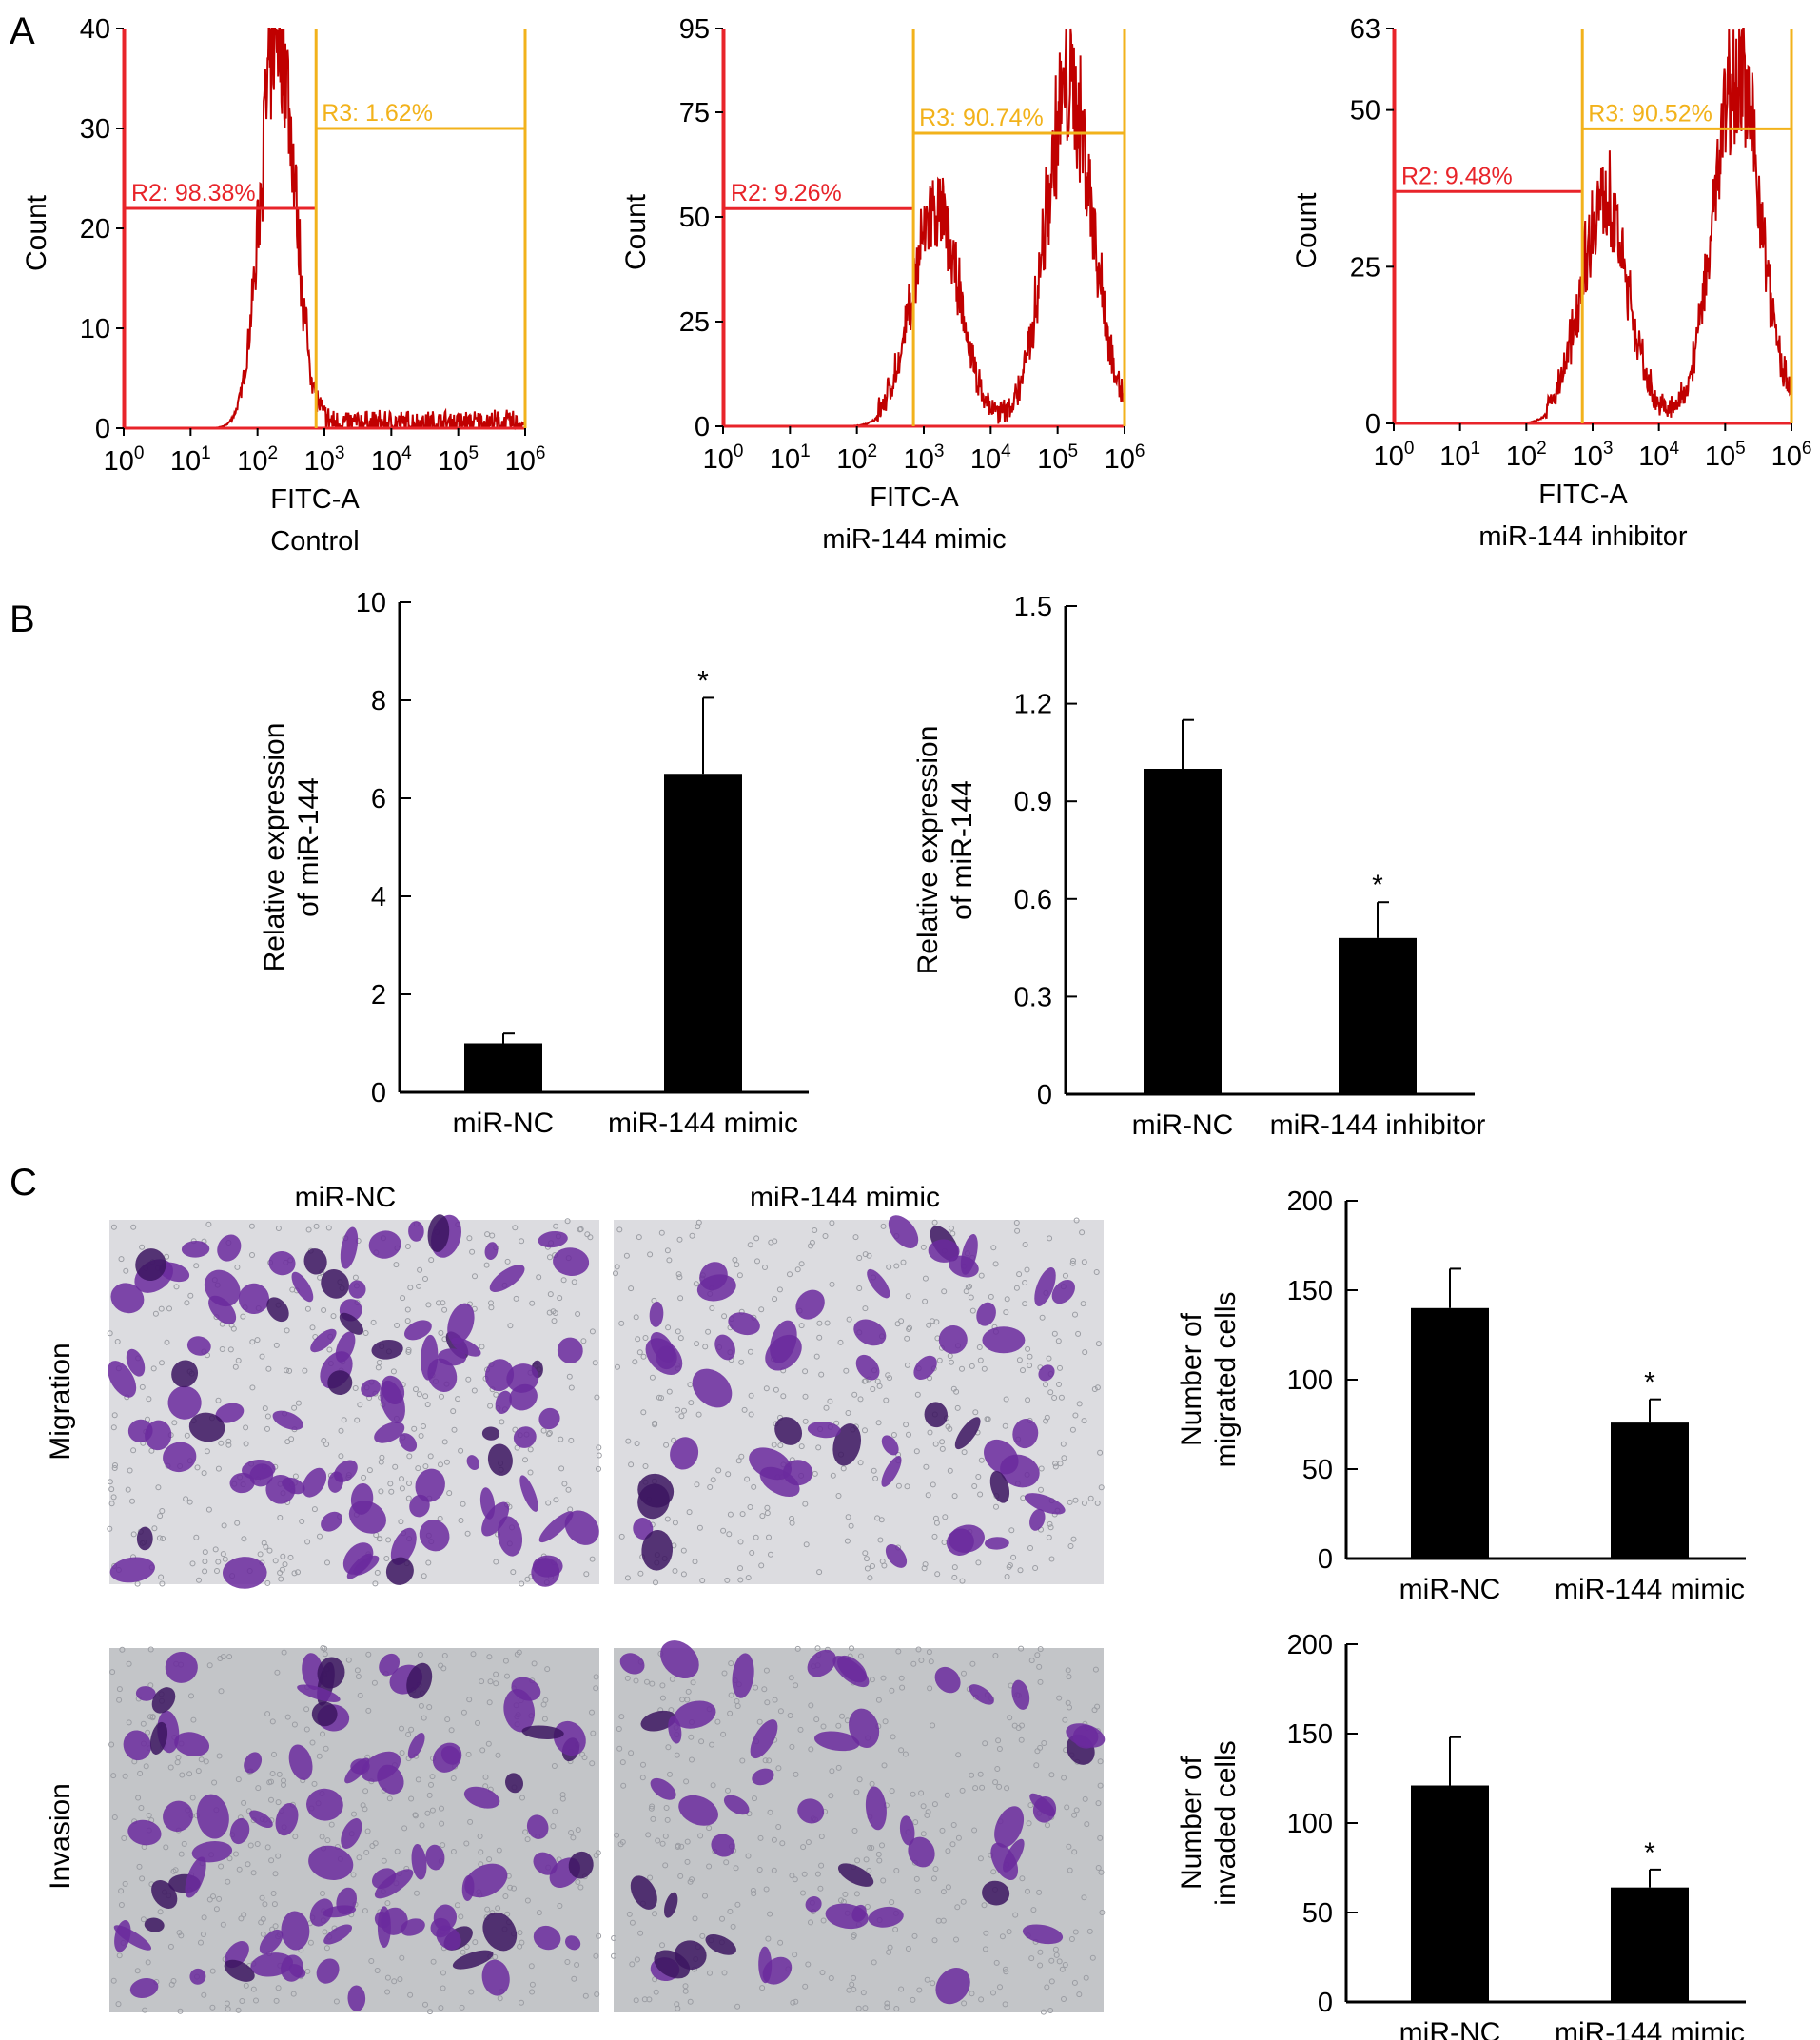  What do you see at coordinates (1318, 1914) in the screenshot?
I see `y-tick-label: 50` at bounding box center [1318, 1914].